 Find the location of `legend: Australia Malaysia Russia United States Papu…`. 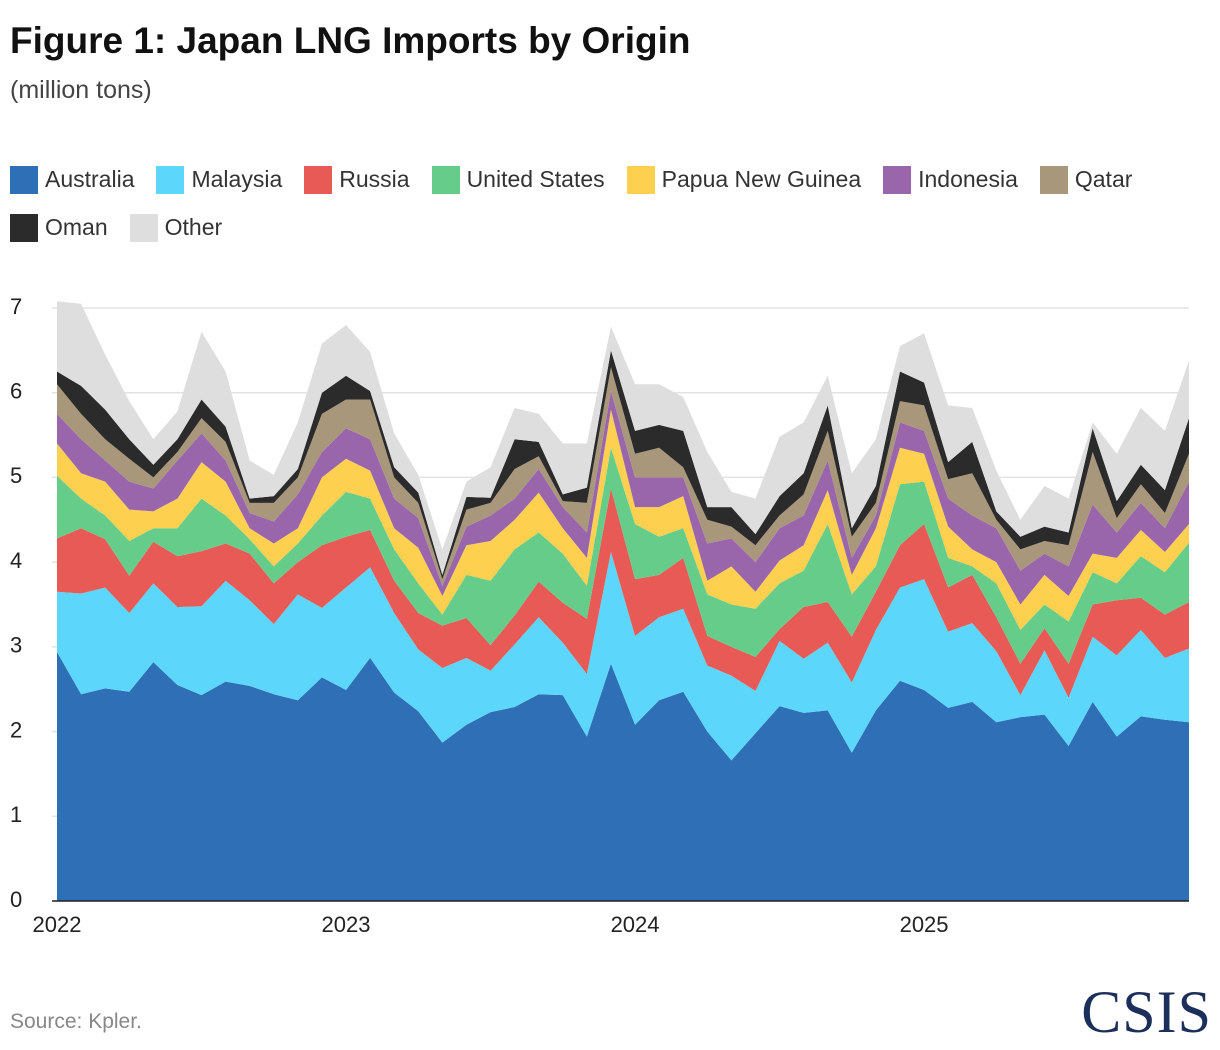

legend: Australia Malaysia Russia United States Papu… is located at coordinates (612, 203).